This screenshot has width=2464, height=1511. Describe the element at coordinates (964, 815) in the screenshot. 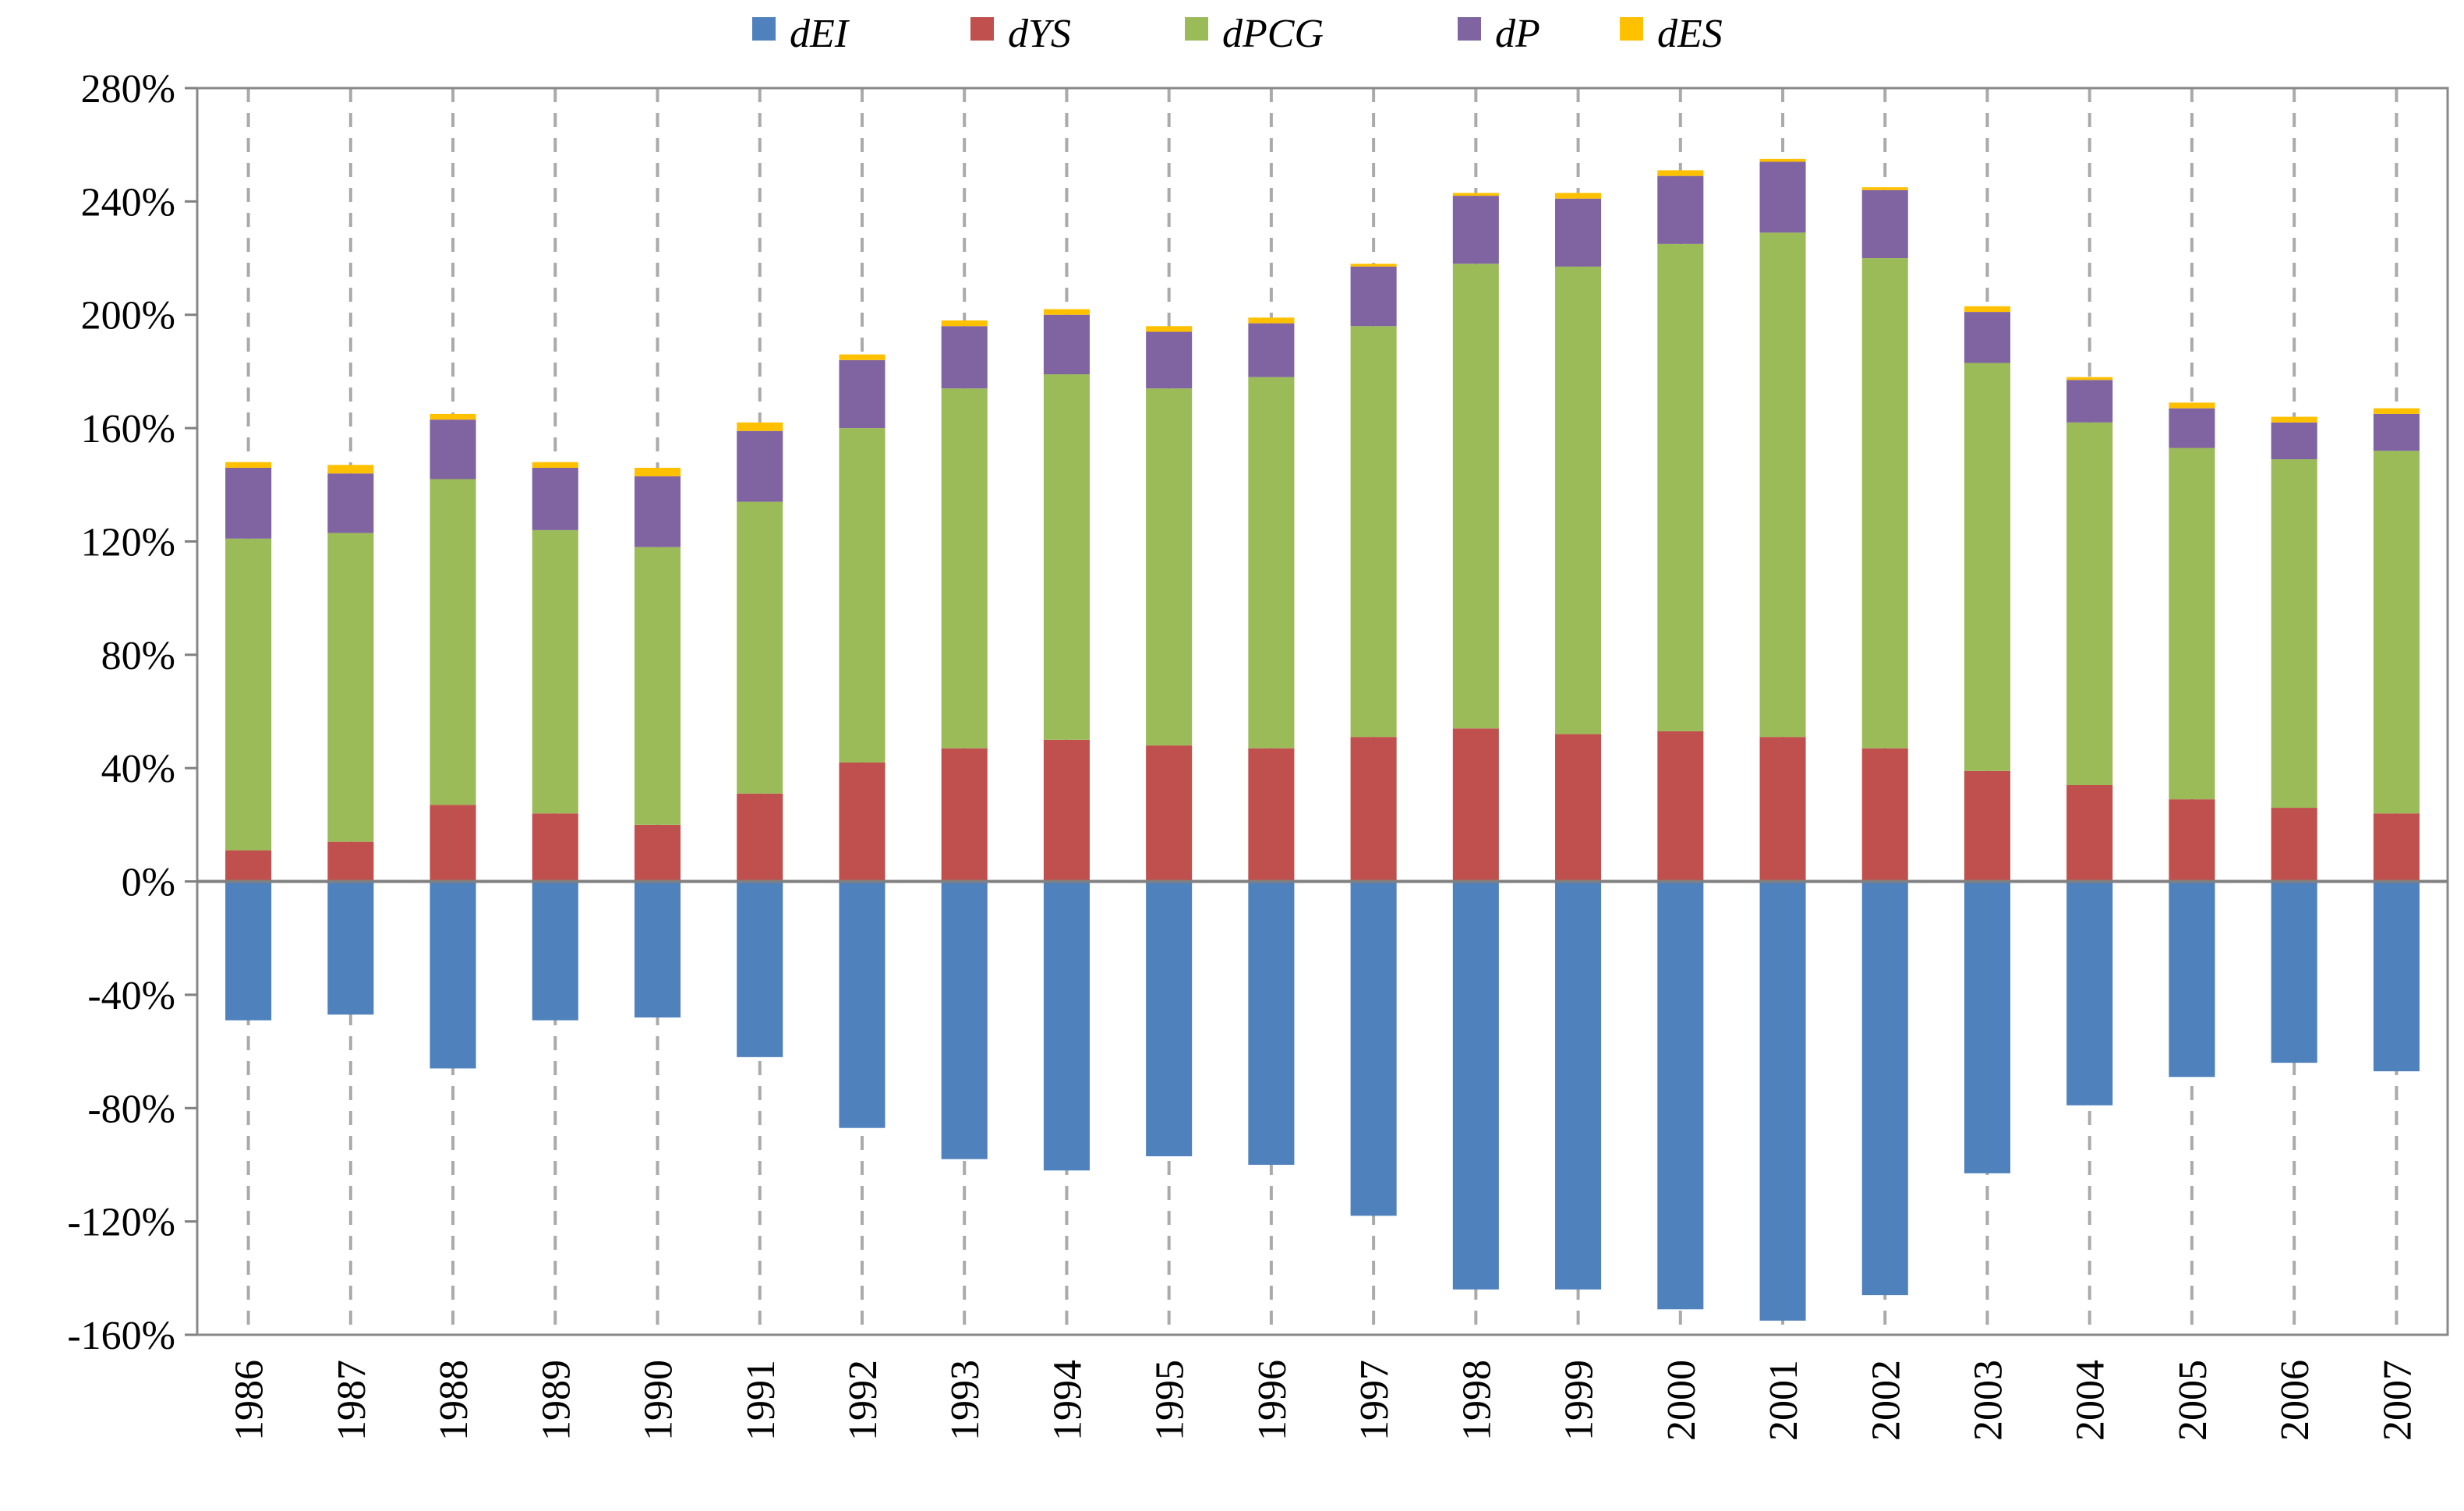

I see `bar-dYS-1993` at that location.